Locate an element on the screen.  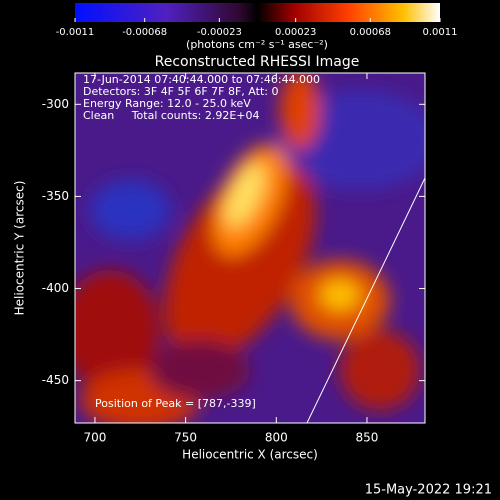
colorbar-tick-label: -0.00068 is located at coordinates (144, 32).